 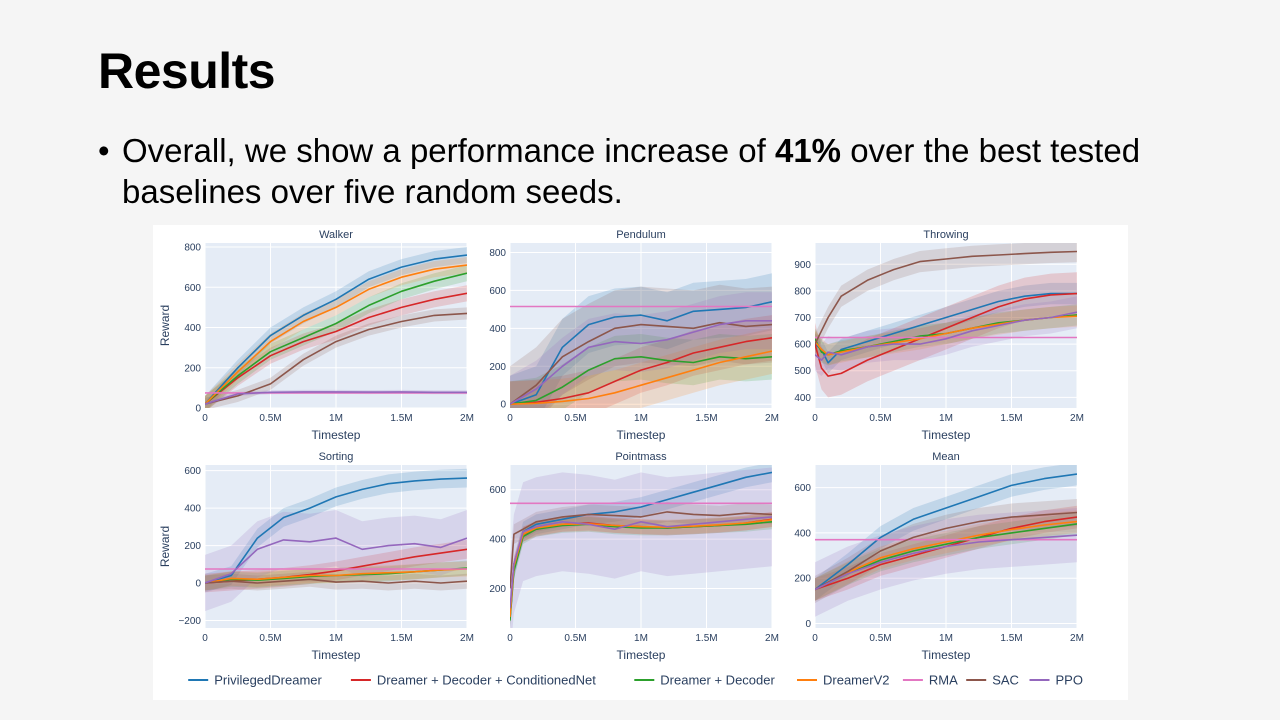 What do you see at coordinates (641, 457) in the screenshot?
I see `subplot-title: Pointmass` at bounding box center [641, 457].